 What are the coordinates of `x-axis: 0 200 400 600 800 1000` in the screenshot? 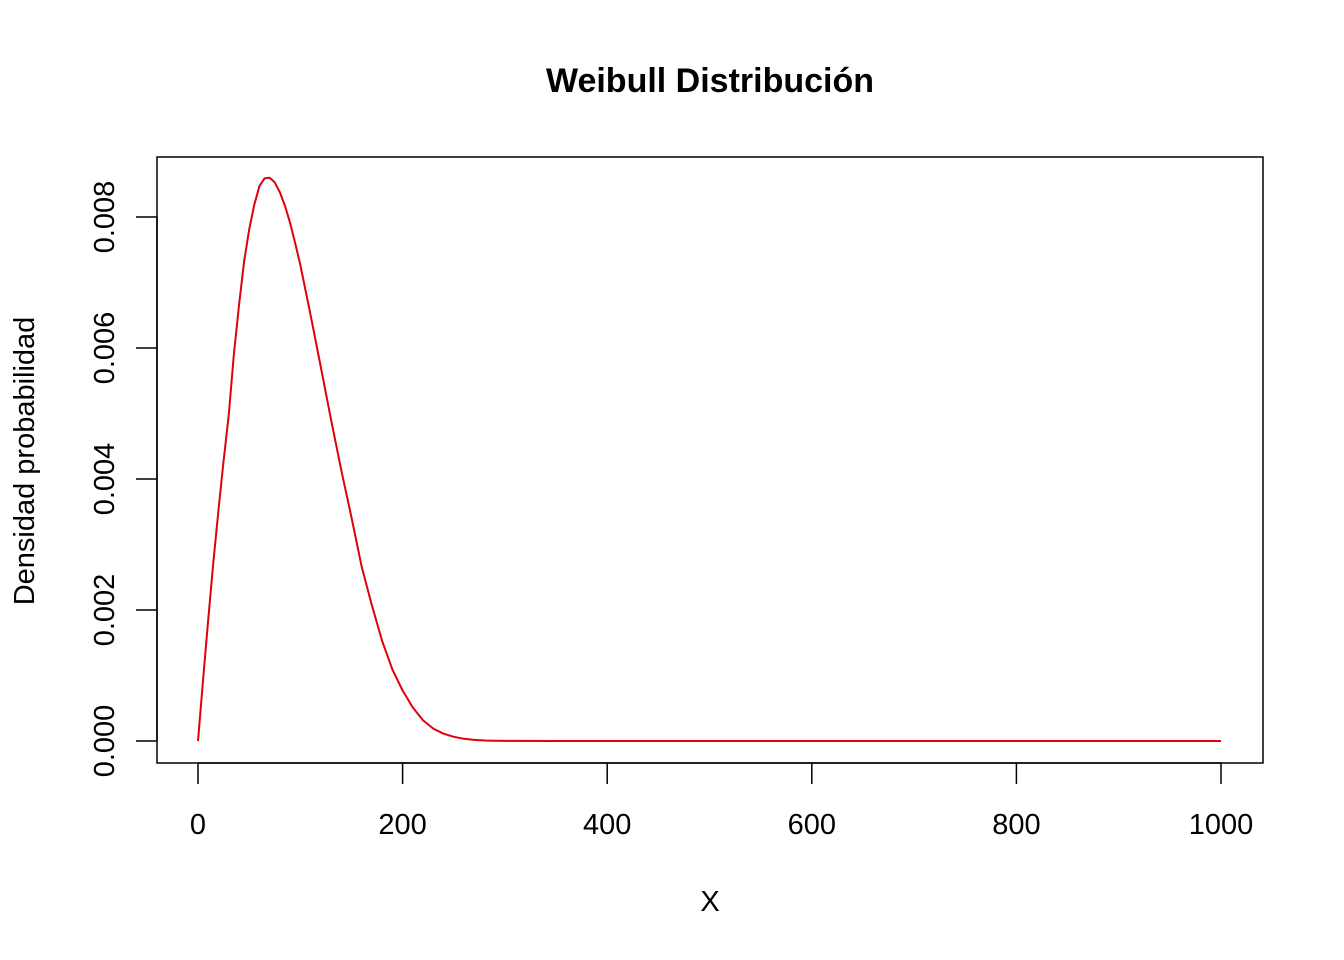 It's located at (722, 801).